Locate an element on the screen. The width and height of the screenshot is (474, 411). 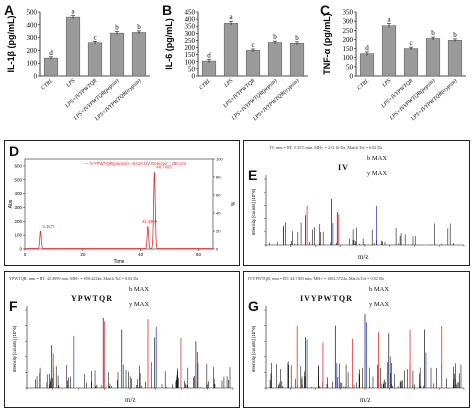
y-axis-label: Abs is located at coordinates (11, 203).